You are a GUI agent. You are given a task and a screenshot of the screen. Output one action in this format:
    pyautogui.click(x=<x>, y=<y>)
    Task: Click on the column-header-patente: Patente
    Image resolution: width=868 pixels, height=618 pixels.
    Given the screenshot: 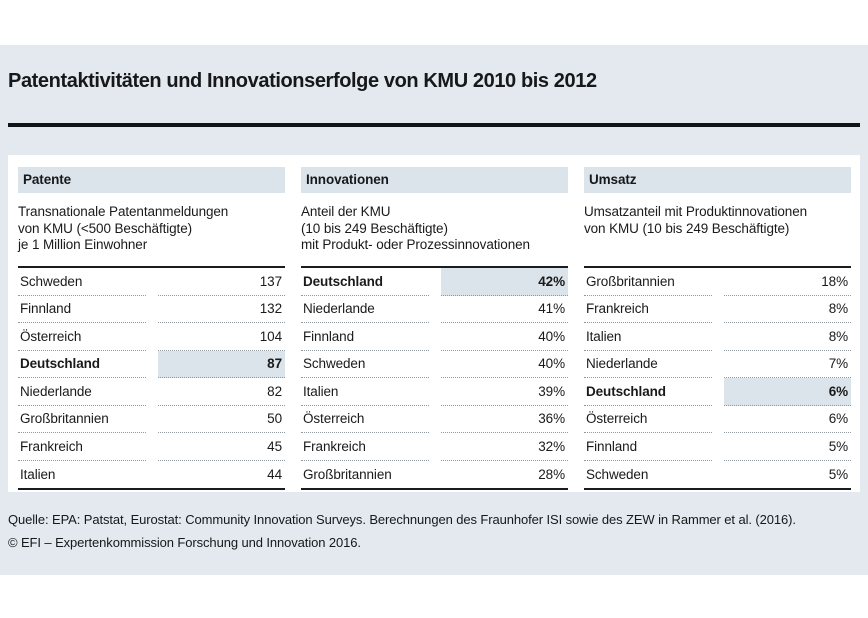 What is the action you would take?
    pyautogui.click(x=151, y=180)
    